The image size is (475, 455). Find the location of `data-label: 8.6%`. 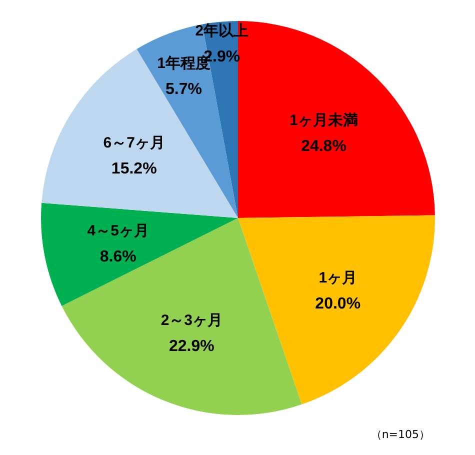

data-label: 8.6% is located at coordinates (118, 257).